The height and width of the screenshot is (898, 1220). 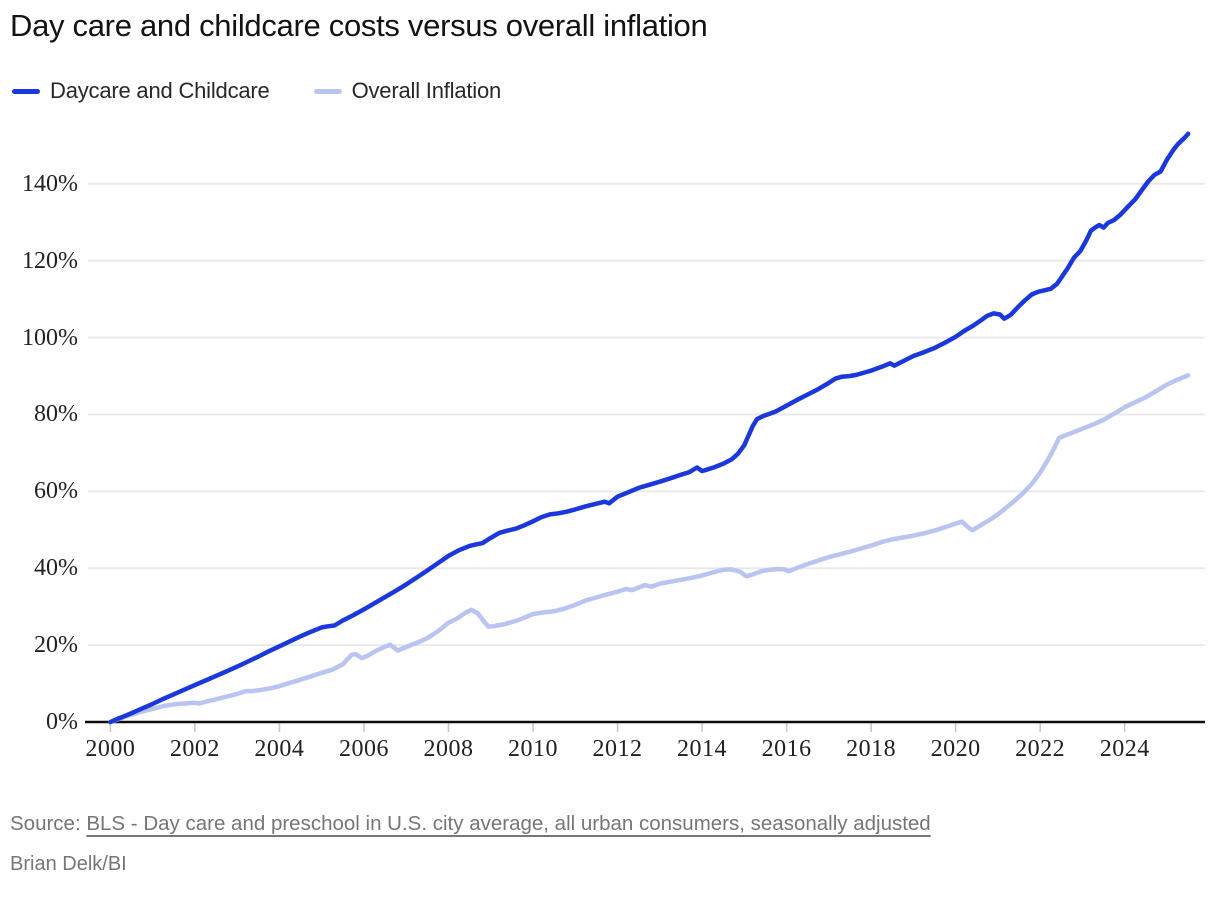 I want to click on x-tick-label: 2004, so click(x=279, y=749).